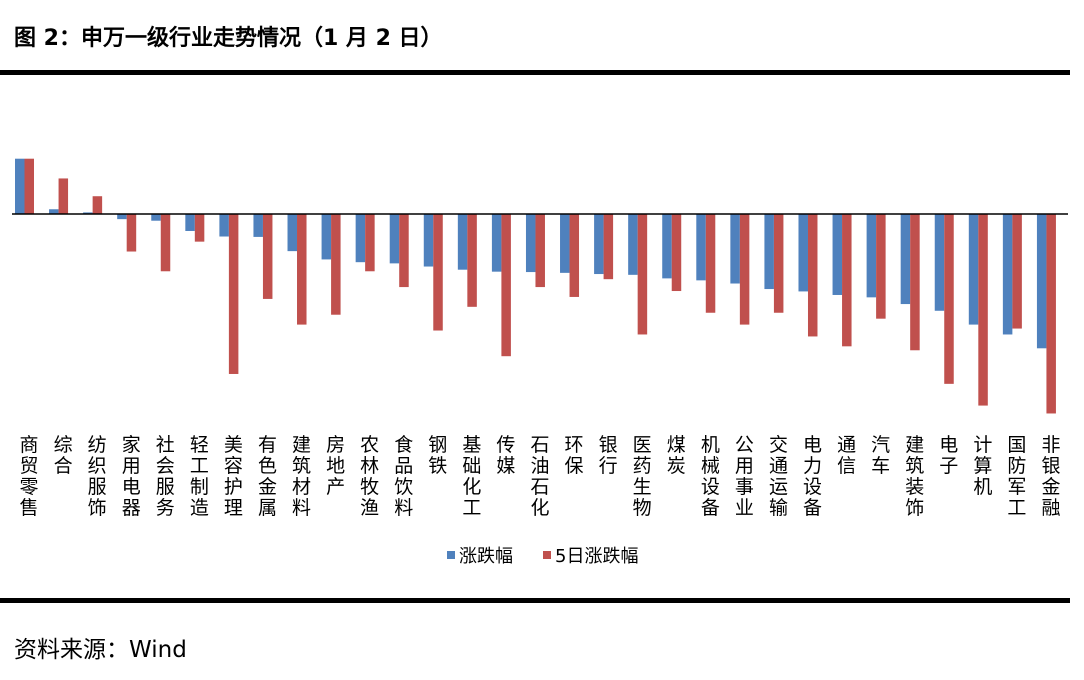  I want to click on category-label: 农林牧渔, so click(369, 476).